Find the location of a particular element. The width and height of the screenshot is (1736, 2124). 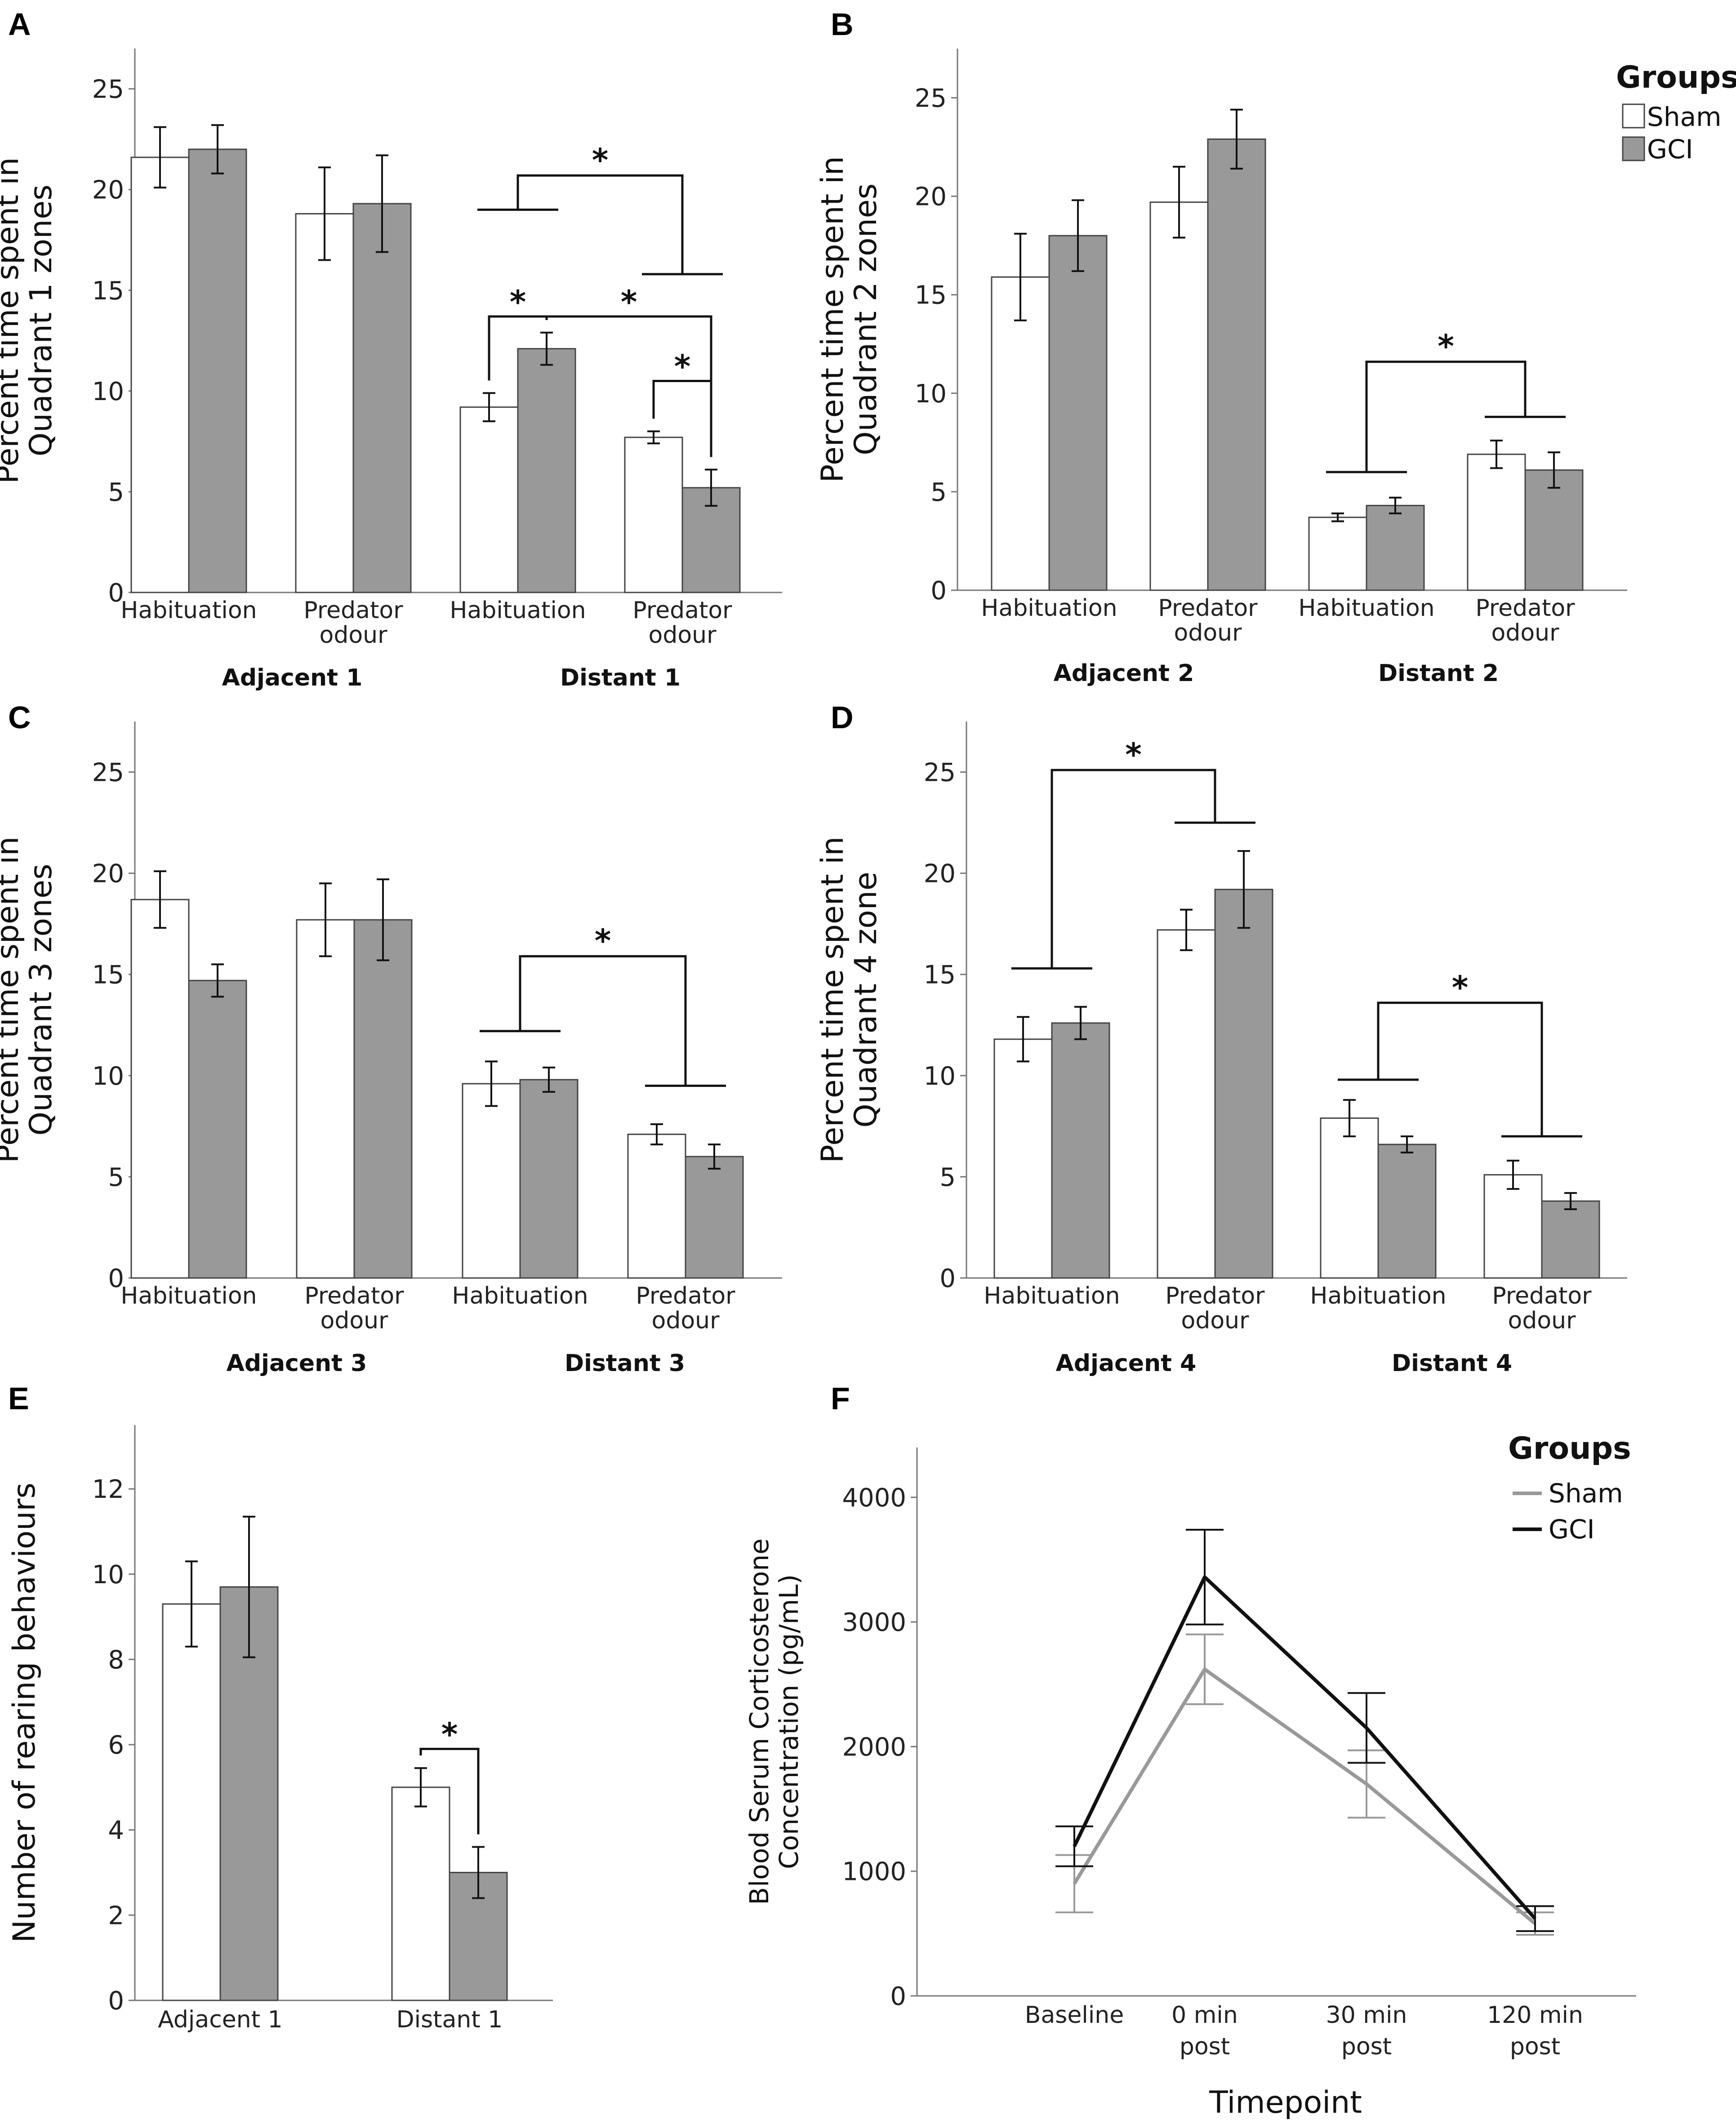

x-tick-label: Distant 1 is located at coordinates (449, 2020).